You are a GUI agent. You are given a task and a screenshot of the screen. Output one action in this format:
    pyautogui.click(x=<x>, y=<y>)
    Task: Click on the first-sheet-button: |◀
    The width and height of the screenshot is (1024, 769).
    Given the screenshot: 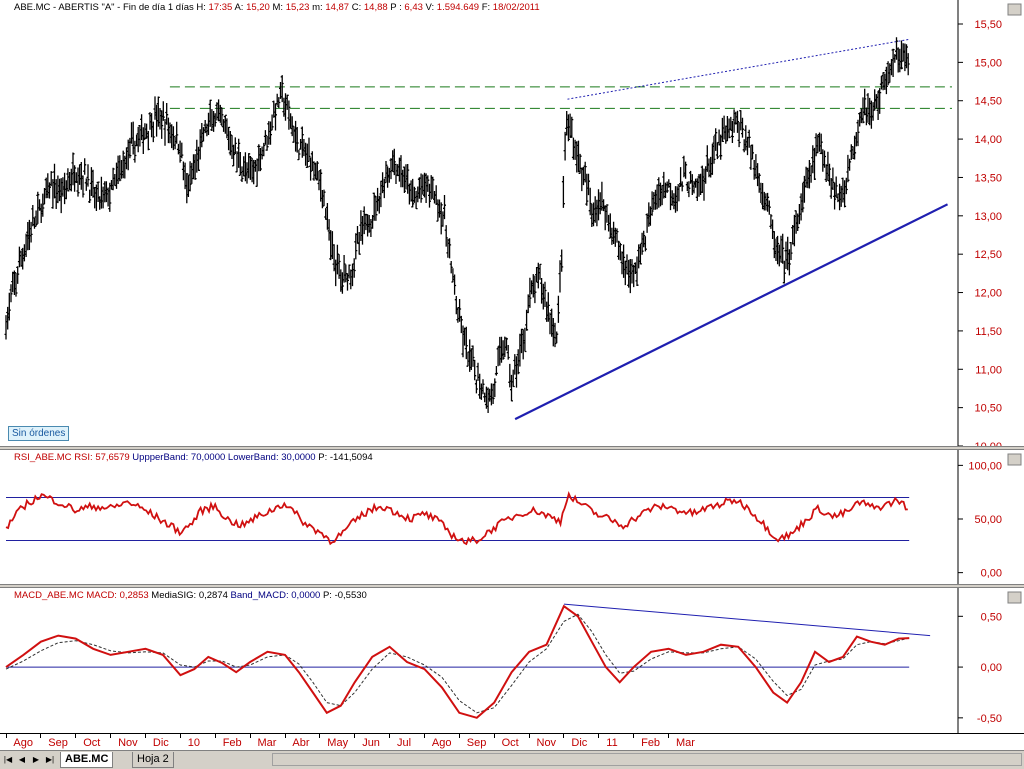 What is the action you would take?
    pyautogui.click(x=8, y=759)
    